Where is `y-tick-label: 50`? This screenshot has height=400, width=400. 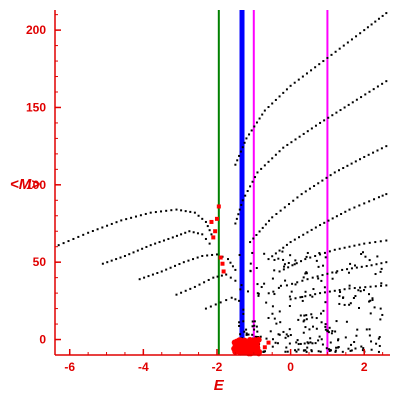
y-tick-label: 50 is located at coordinates (40, 262).